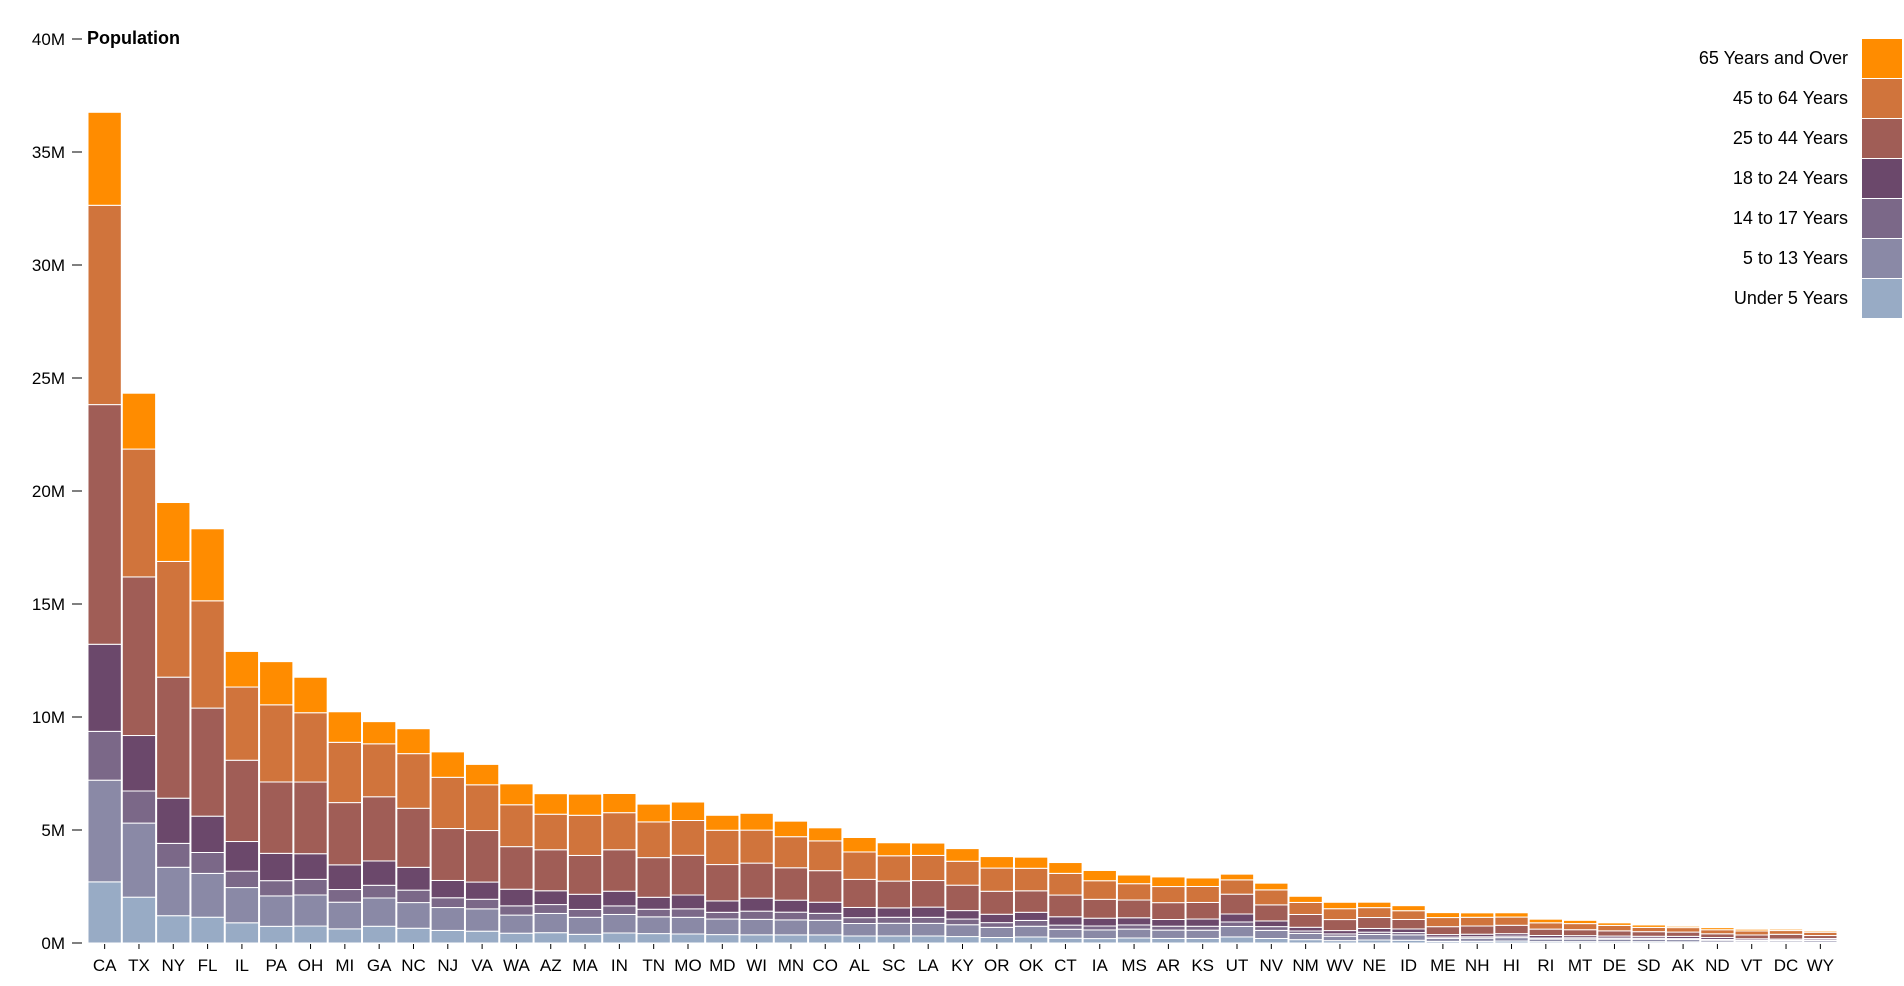 This screenshot has width=1904, height=986. Describe the element at coordinates (1134, 965) in the screenshot. I see `x-tick-label-MS: MS` at that location.